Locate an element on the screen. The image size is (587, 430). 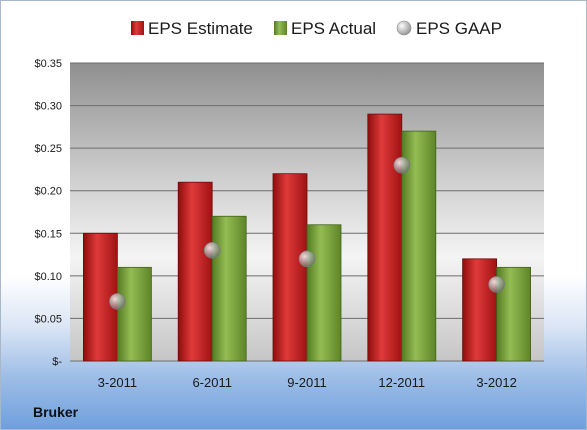
legend-item-eps-actual: EPS Actual is located at coordinates (325, 28).